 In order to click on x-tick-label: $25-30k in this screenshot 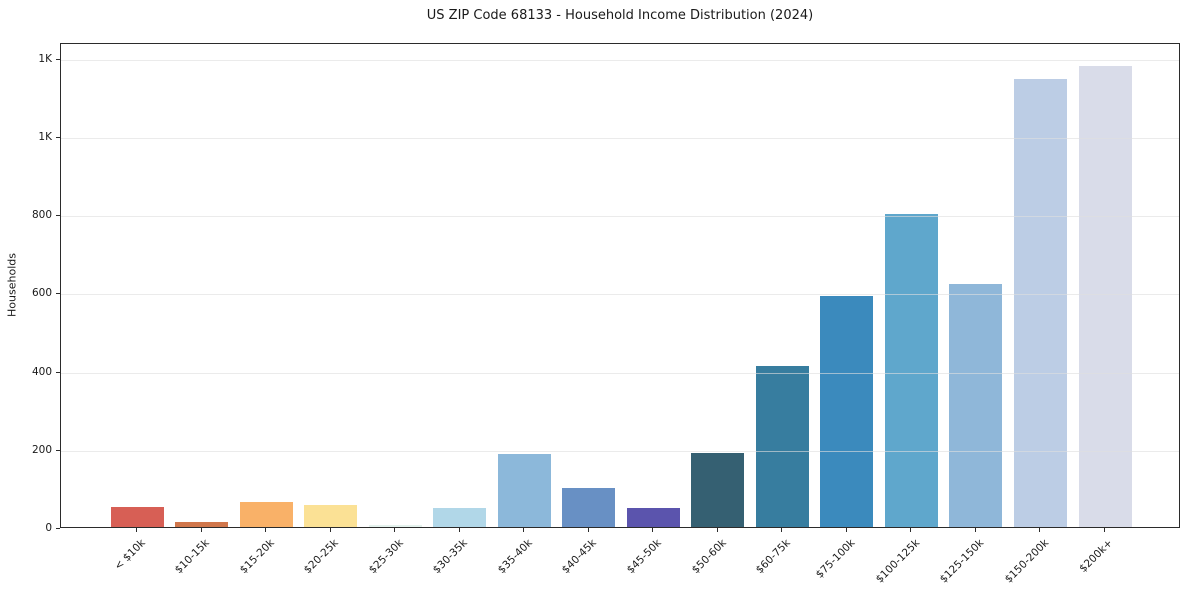, I will do `click(386, 557)`.